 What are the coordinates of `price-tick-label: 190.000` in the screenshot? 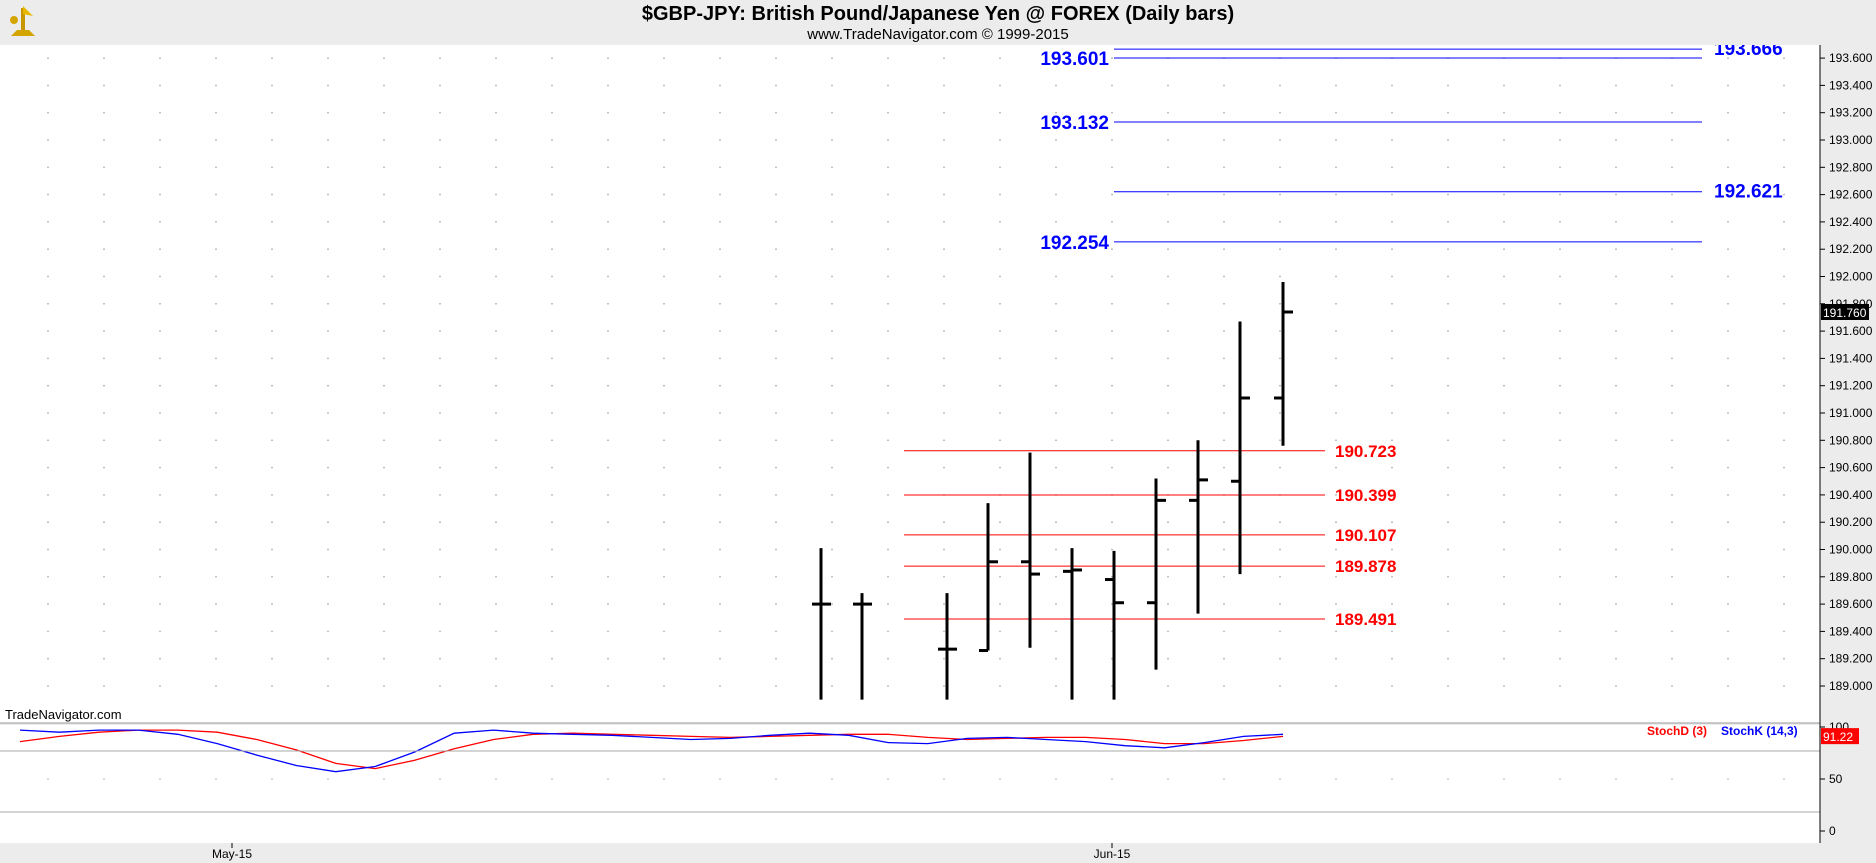 It's located at (1851, 550).